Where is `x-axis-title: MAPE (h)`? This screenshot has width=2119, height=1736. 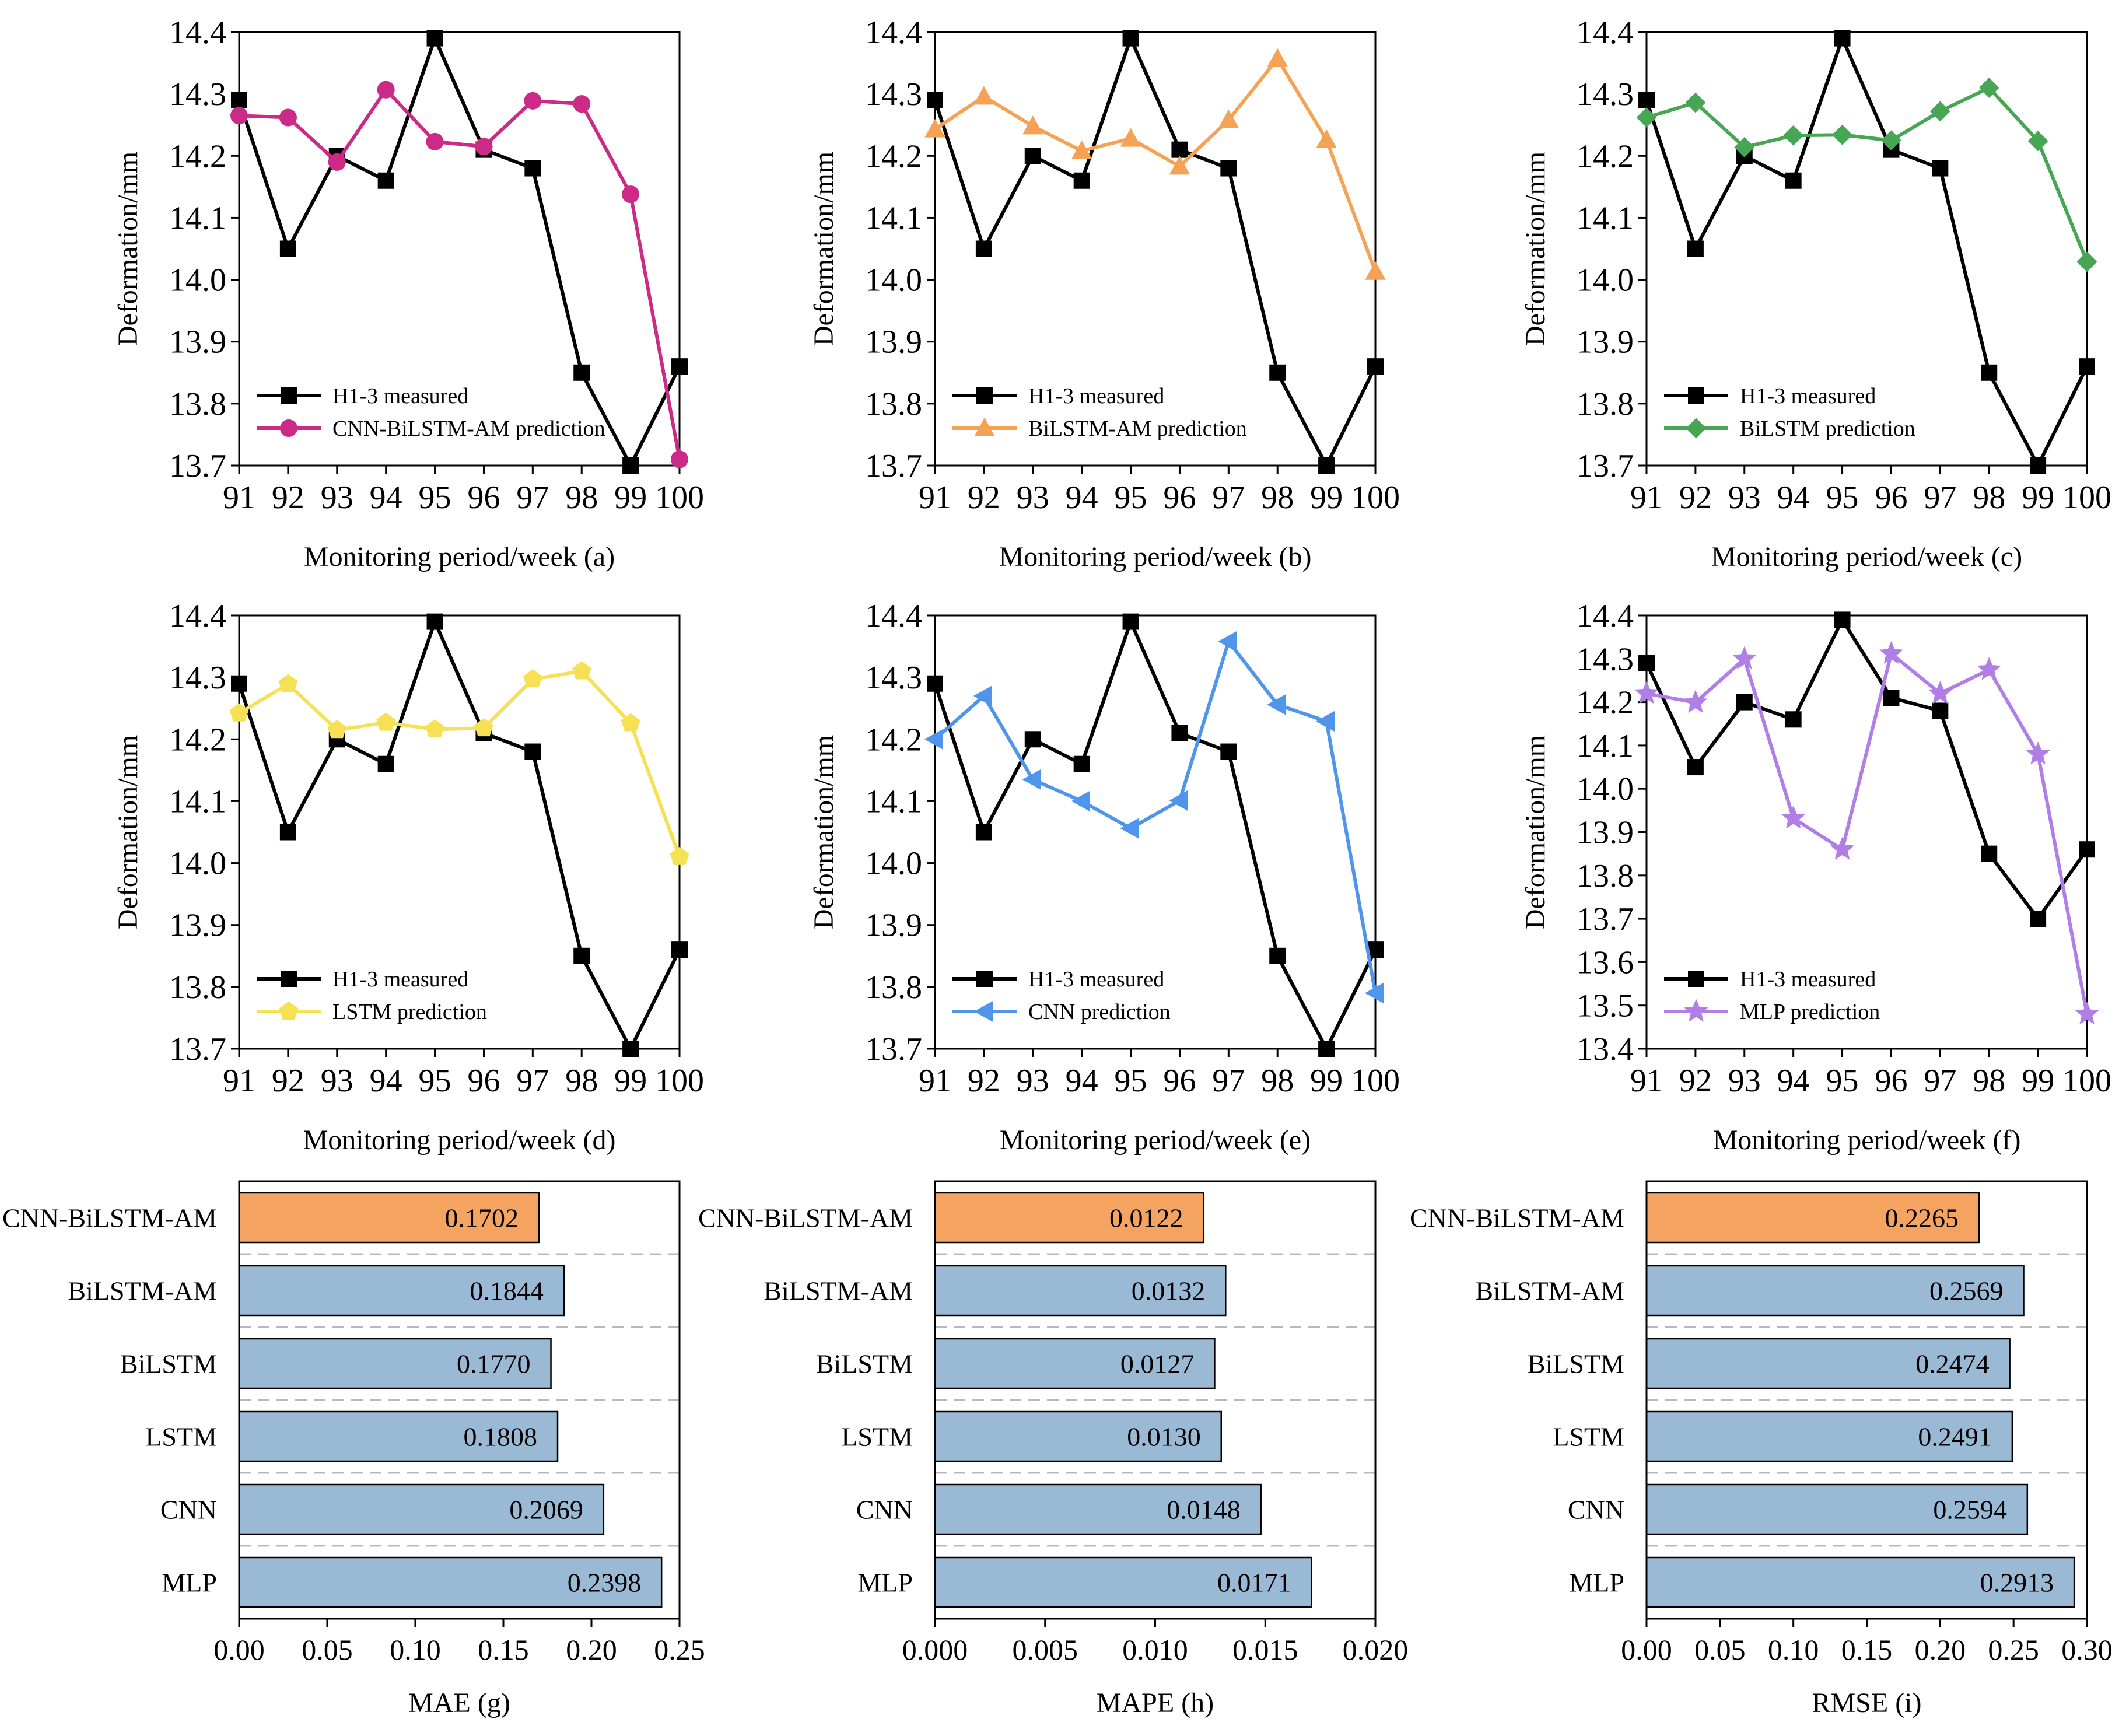 x-axis-title: MAPE (h) is located at coordinates (1155, 1703).